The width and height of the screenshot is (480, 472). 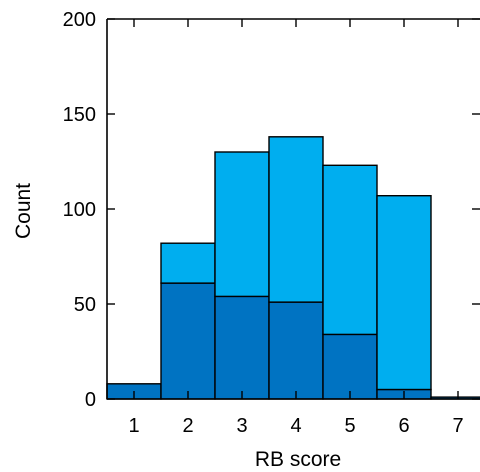 I want to click on x-tick-label-7: 7, so click(x=457, y=426).